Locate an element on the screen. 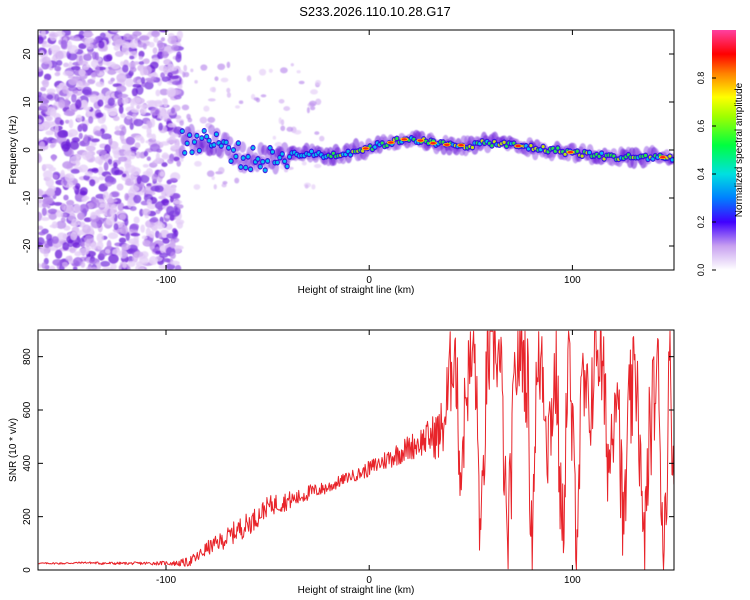  ridge-halo is located at coordinates (212, 129).